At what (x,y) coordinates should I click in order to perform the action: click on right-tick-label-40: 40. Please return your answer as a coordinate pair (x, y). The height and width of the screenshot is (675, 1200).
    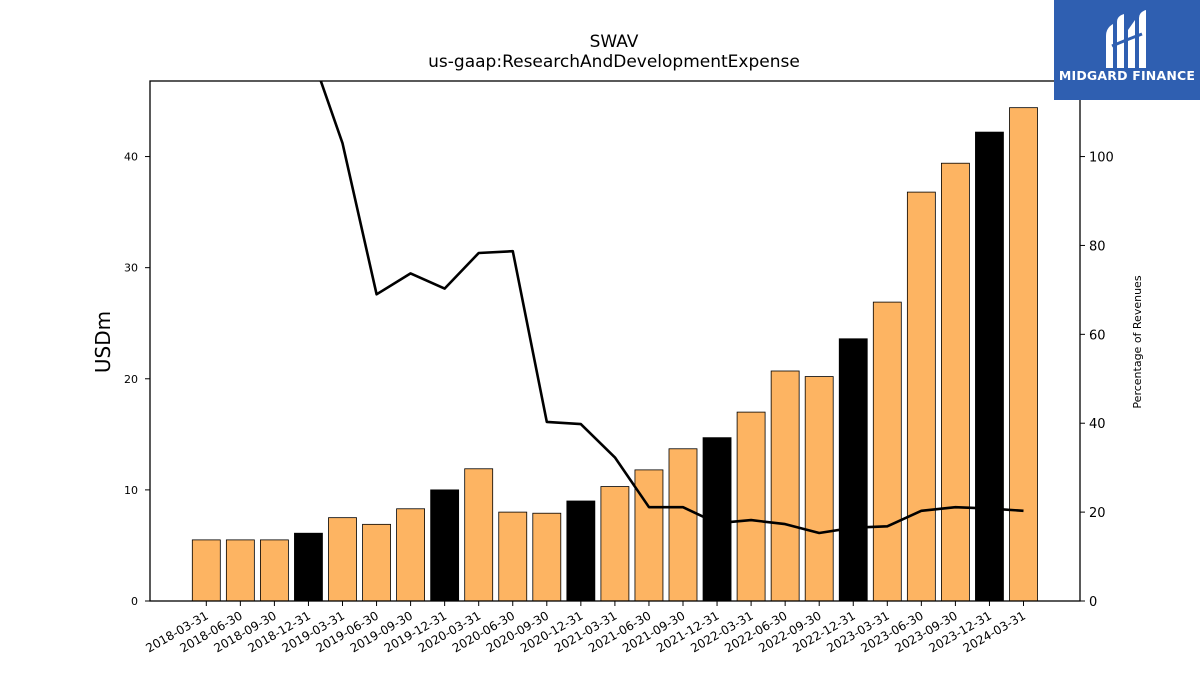
    Looking at the image, I should click on (1097, 424).